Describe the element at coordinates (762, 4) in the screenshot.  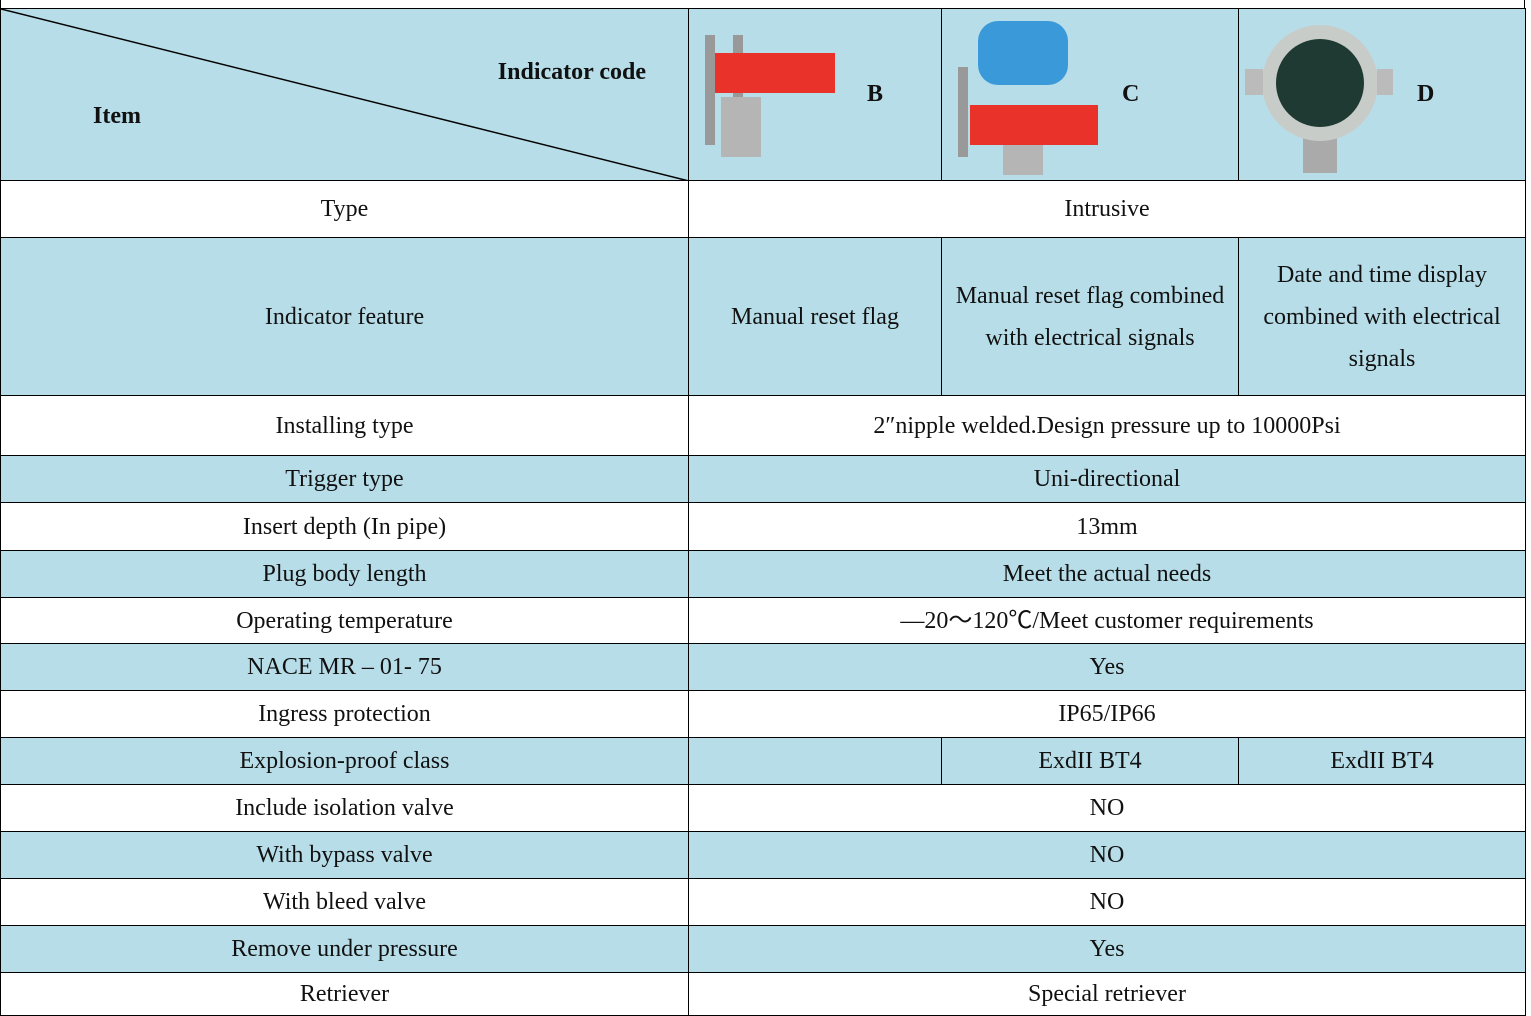
I see `border` at that location.